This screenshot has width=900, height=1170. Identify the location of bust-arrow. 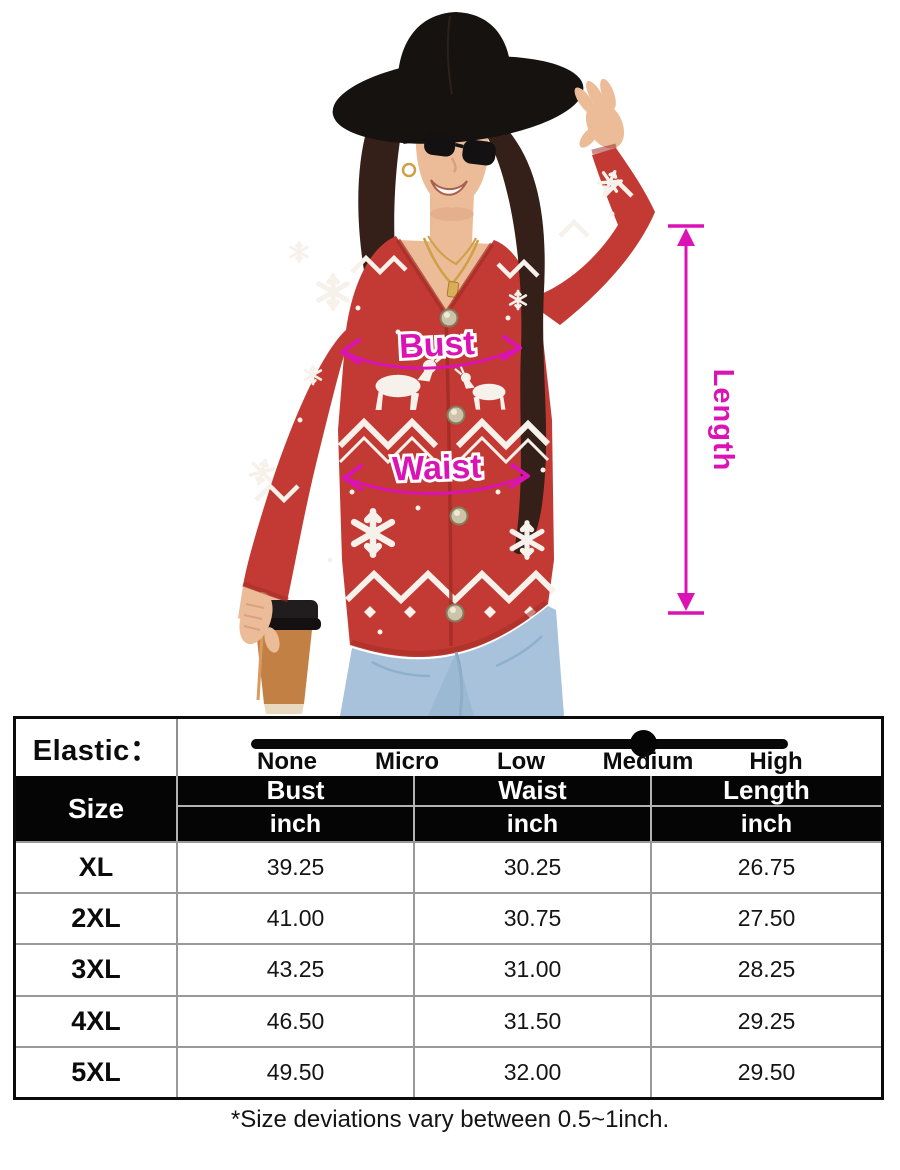
(431, 352).